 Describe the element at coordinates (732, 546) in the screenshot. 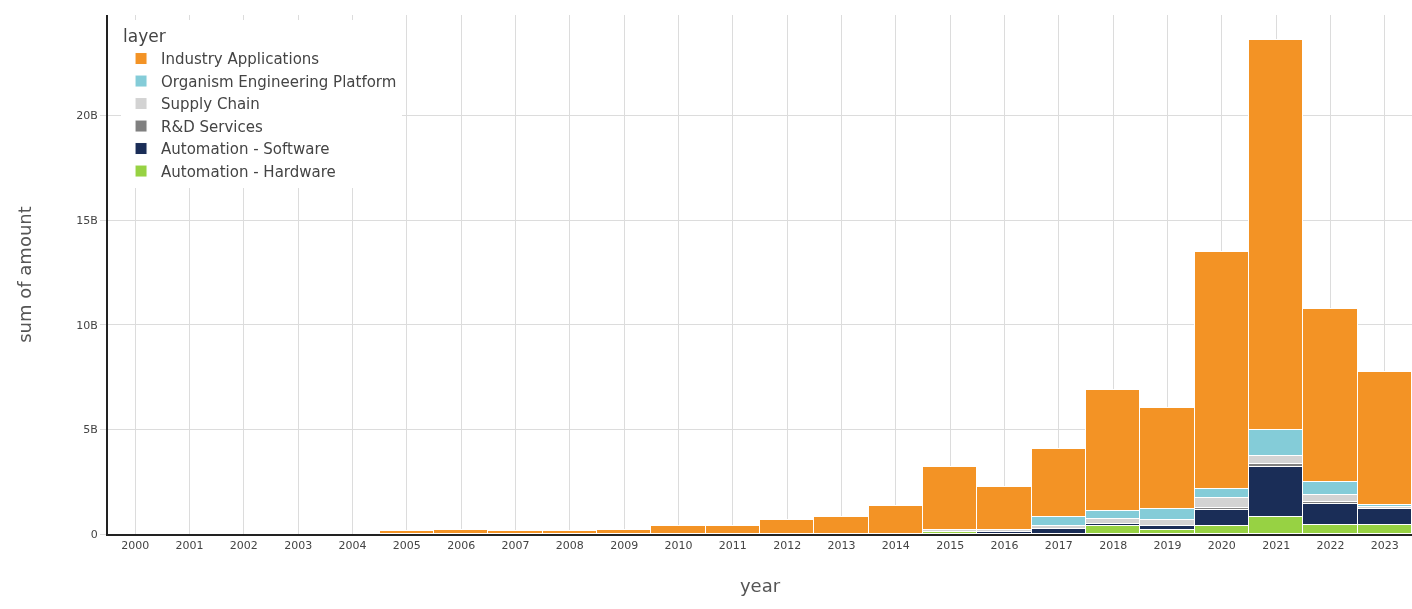

I see `x-tick-label: 2011` at that location.